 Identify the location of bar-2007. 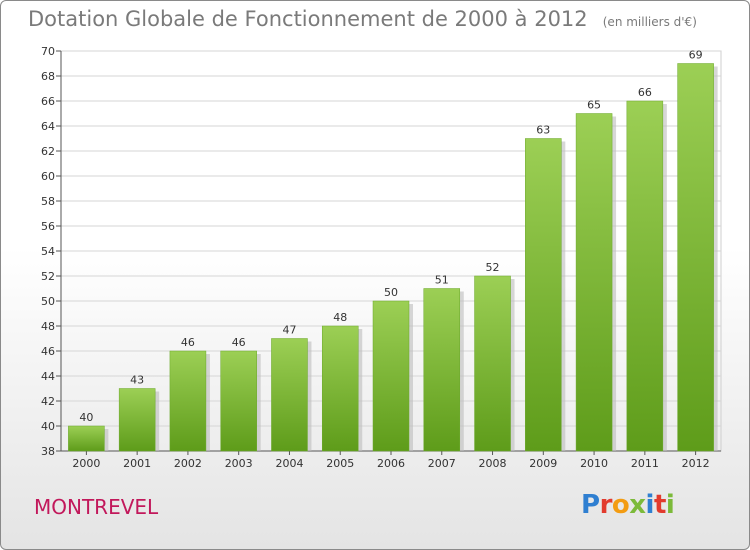
(442, 370).